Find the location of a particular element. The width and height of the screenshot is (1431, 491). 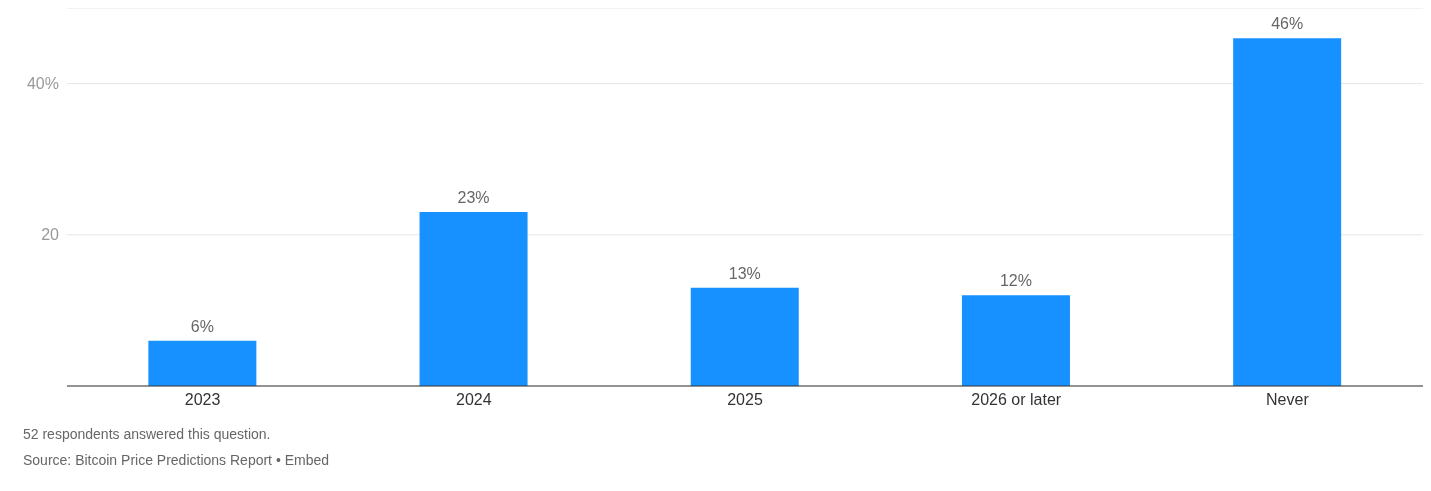

x-tick-label: 2025 is located at coordinates (745, 400).